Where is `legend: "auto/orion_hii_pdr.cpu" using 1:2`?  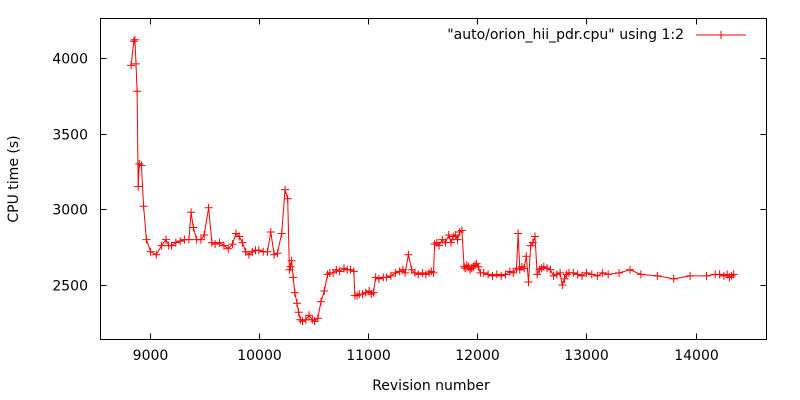 legend: "auto/orion_hii_pdr.cpu" using 1:2 is located at coordinates (596, 35).